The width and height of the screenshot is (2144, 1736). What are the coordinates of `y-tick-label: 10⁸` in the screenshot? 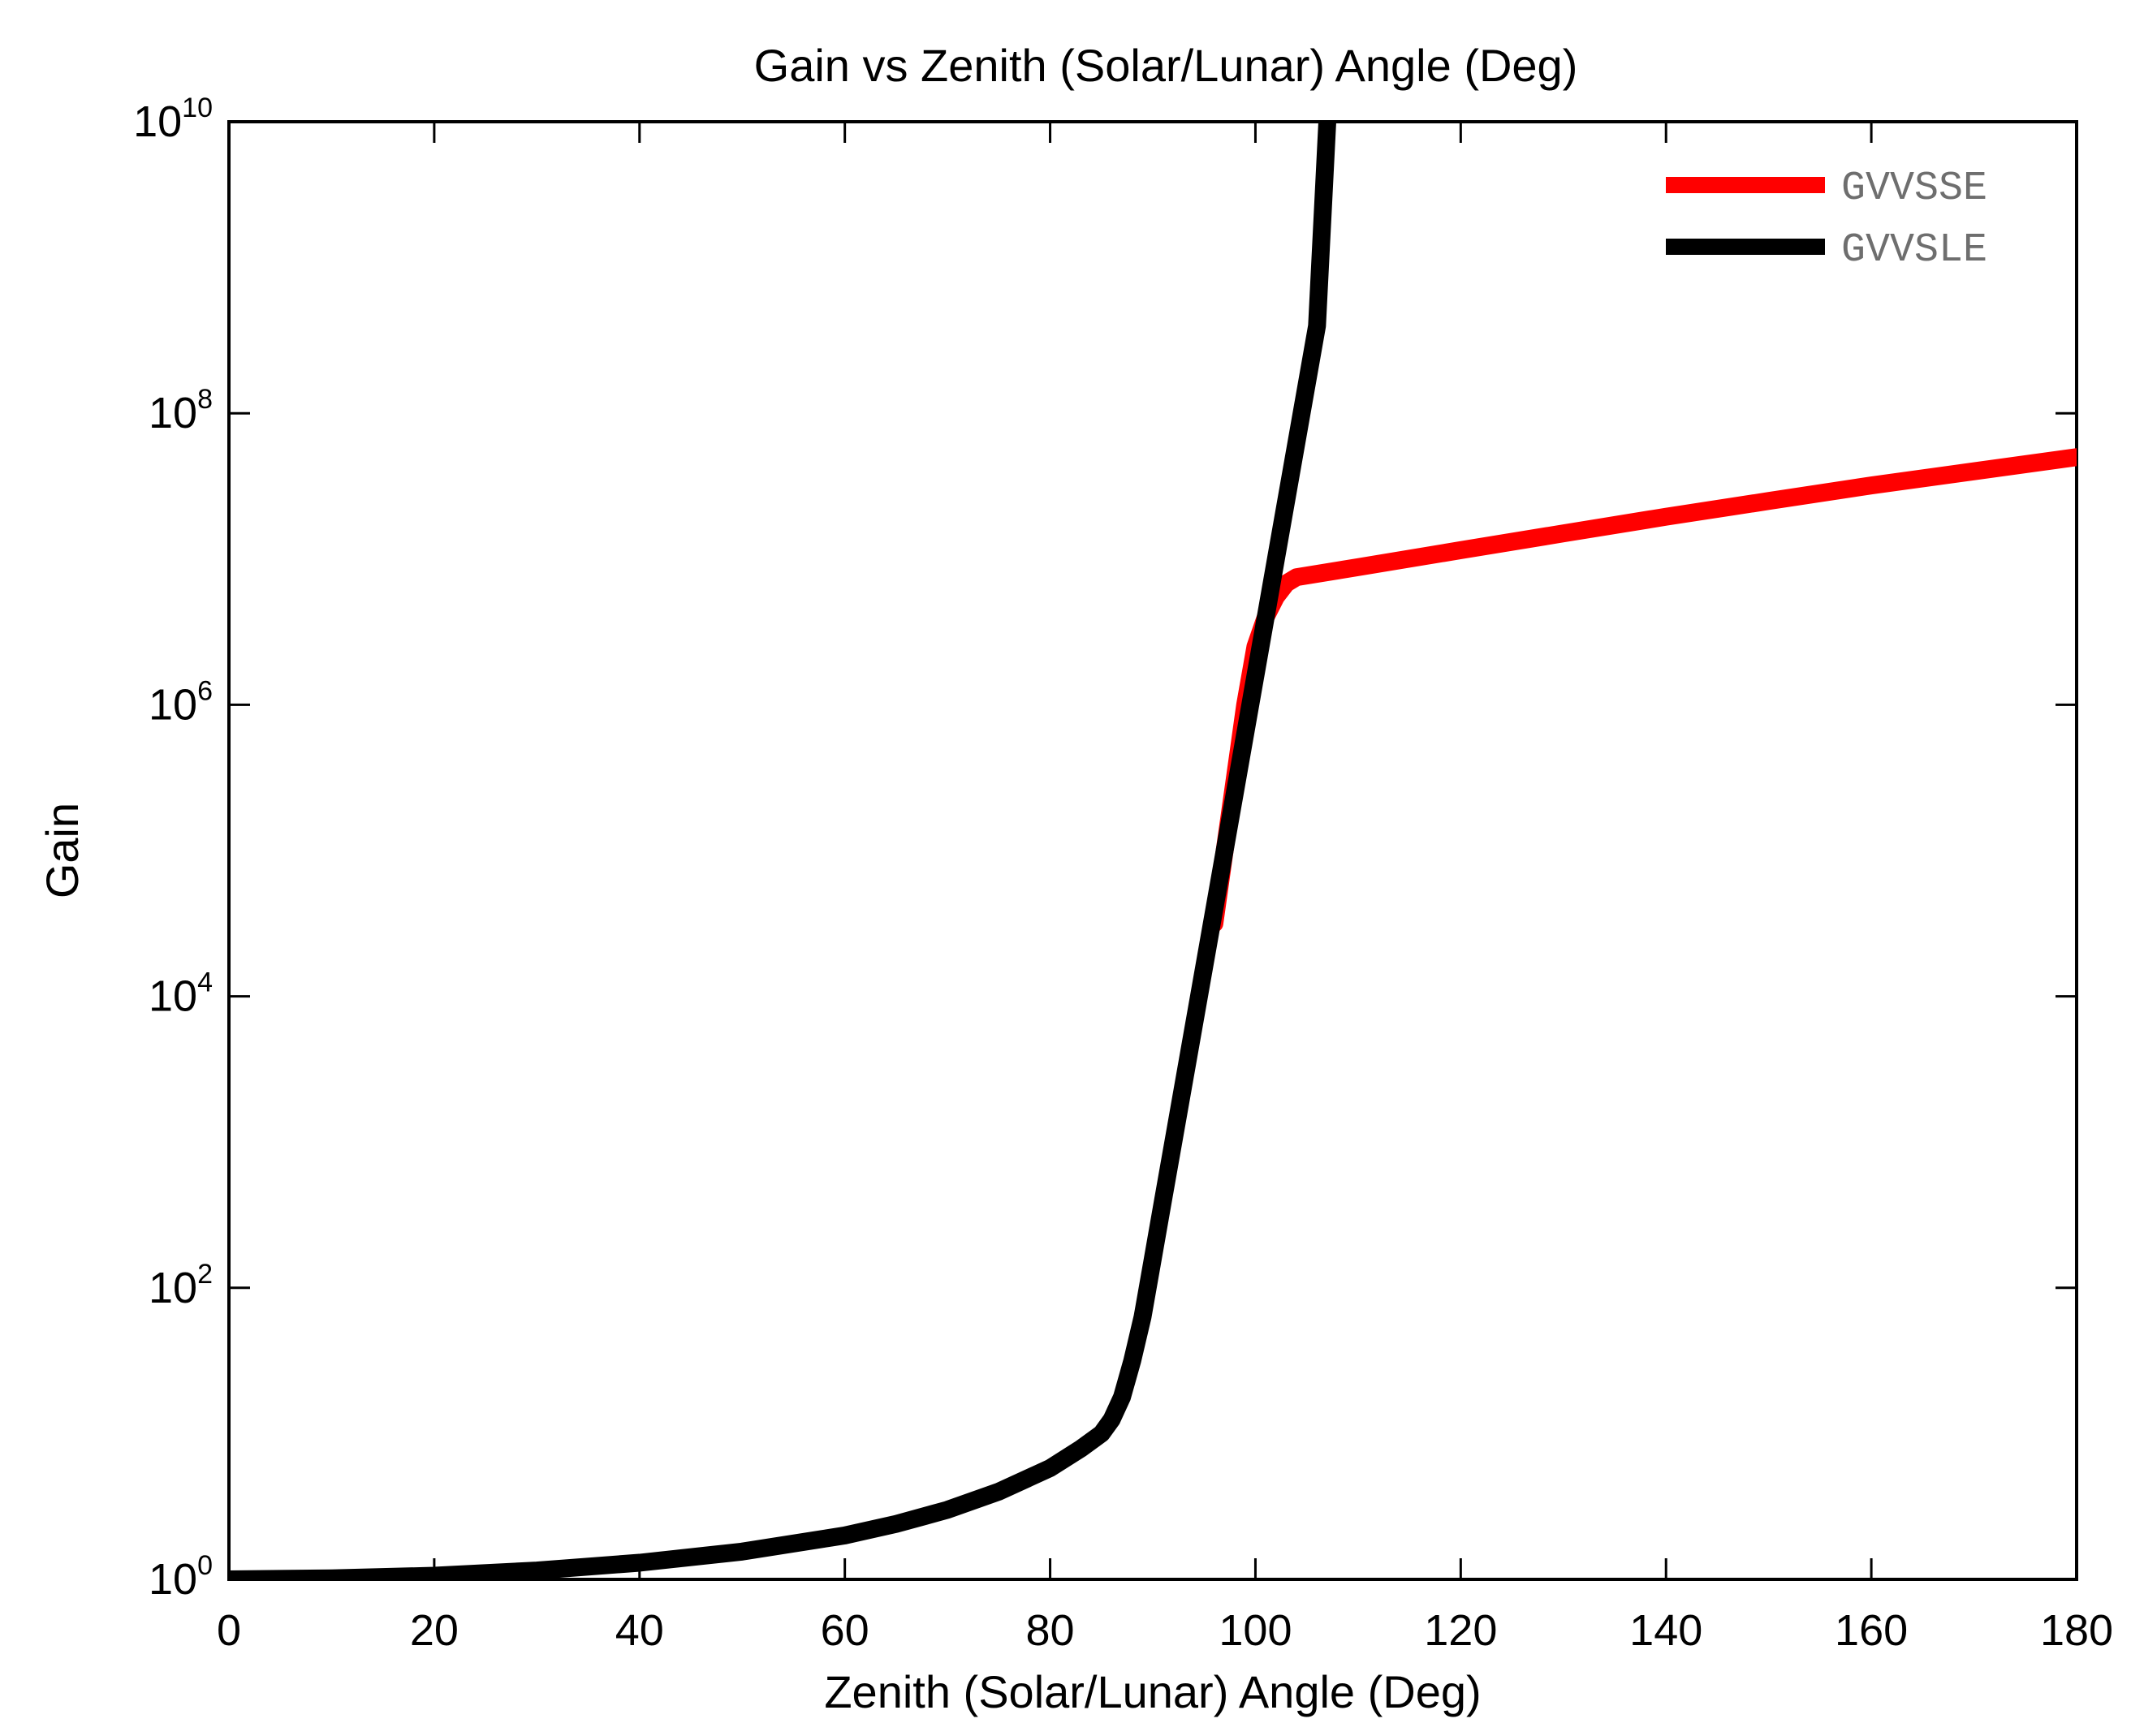 It's located at (181, 411).